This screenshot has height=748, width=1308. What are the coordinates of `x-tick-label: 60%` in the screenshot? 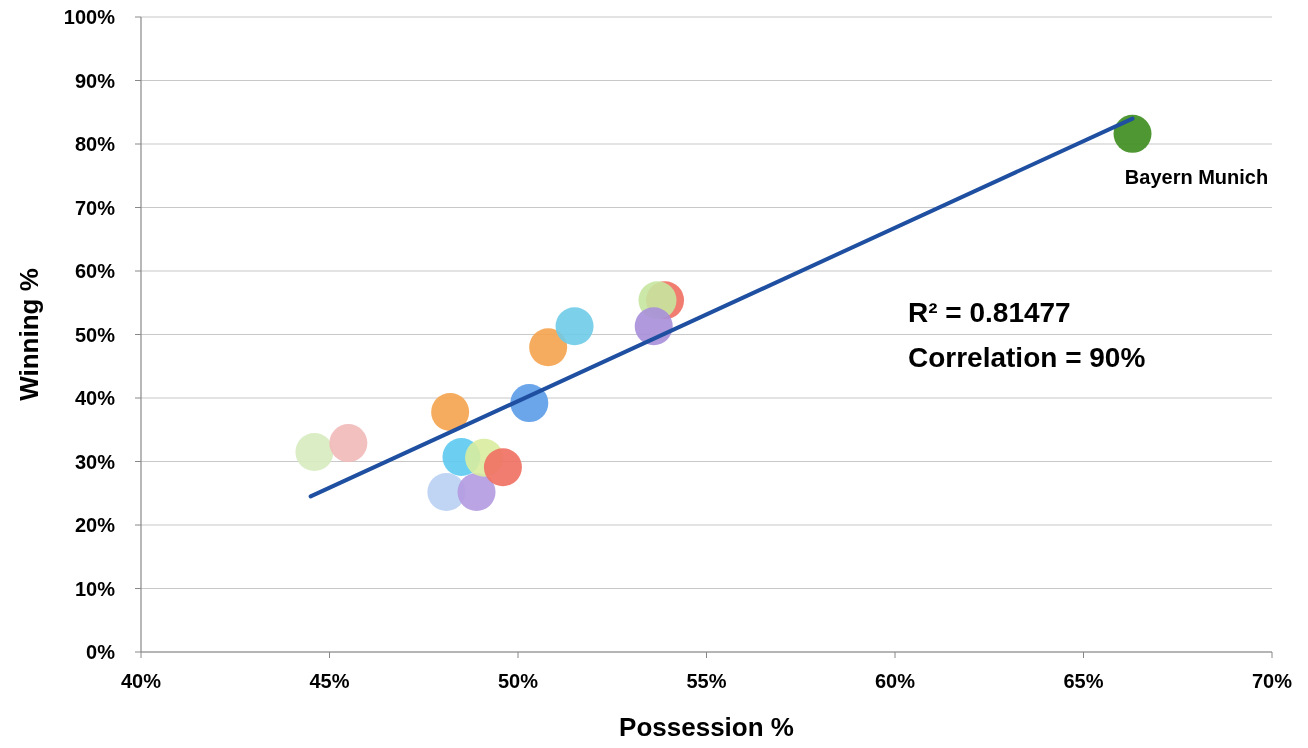 It's located at (895, 681).